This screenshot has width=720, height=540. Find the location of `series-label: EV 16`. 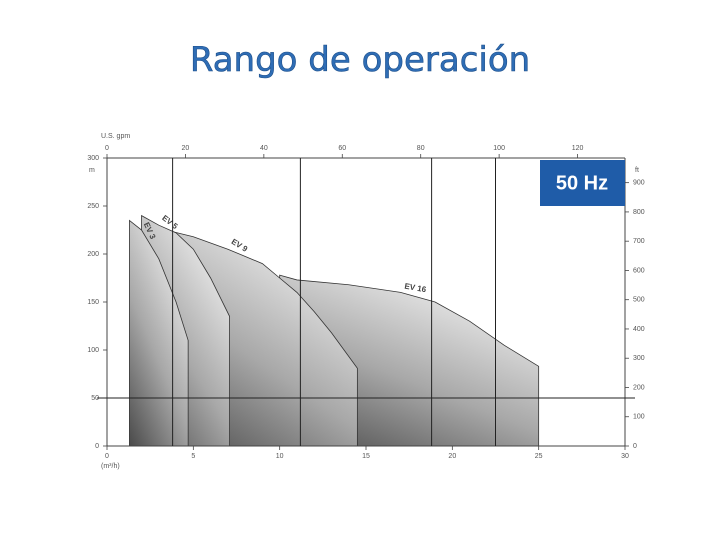

series-label: EV 16 is located at coordinates (416, 288).